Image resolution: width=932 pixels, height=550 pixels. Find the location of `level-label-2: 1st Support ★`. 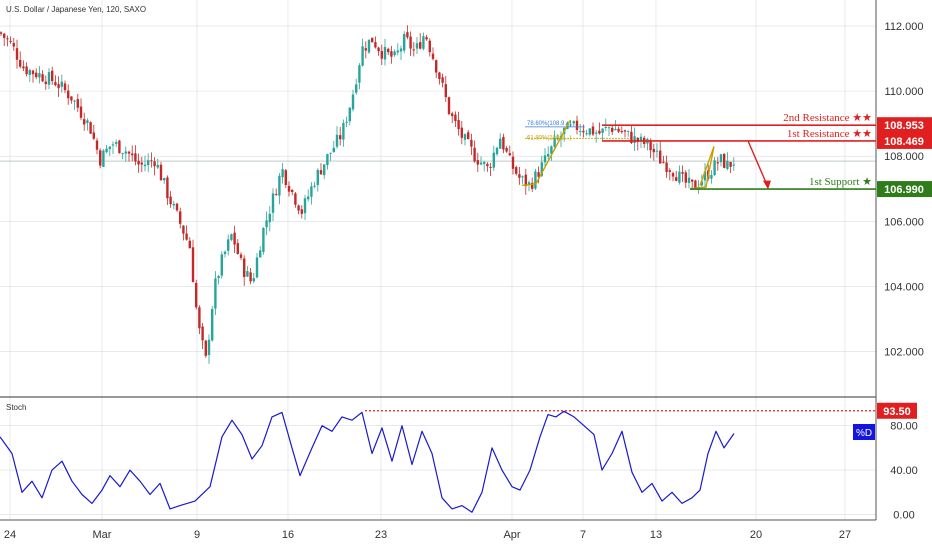

level-label-2: 1st Support ★ is located at coordinates (840, 182).